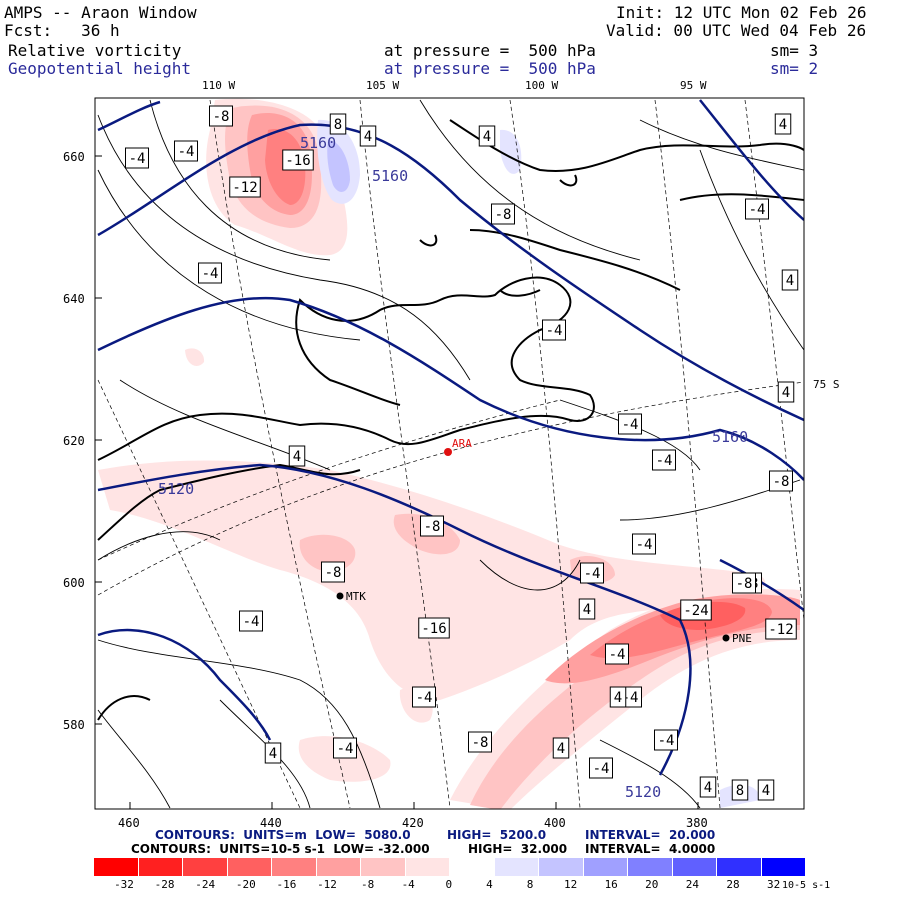 The image size is (900, 900). I want to click on station-ara-marker, so click(448, 452).